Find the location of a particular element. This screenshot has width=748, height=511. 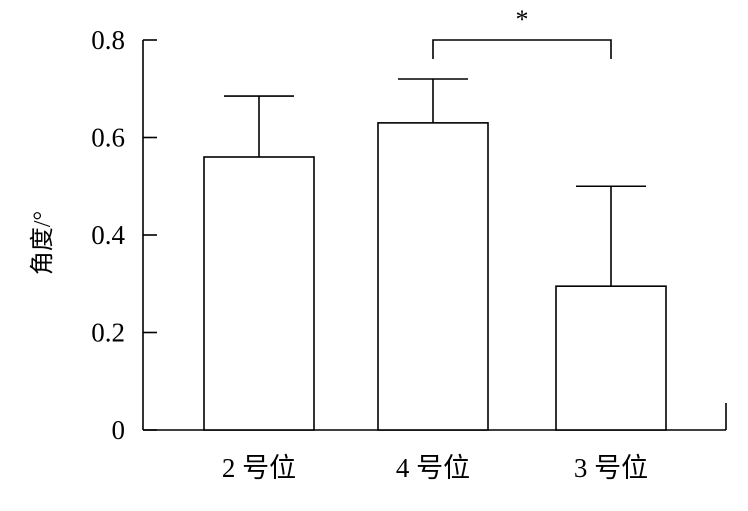

significance-bracket is located at coordinates (522, 49).